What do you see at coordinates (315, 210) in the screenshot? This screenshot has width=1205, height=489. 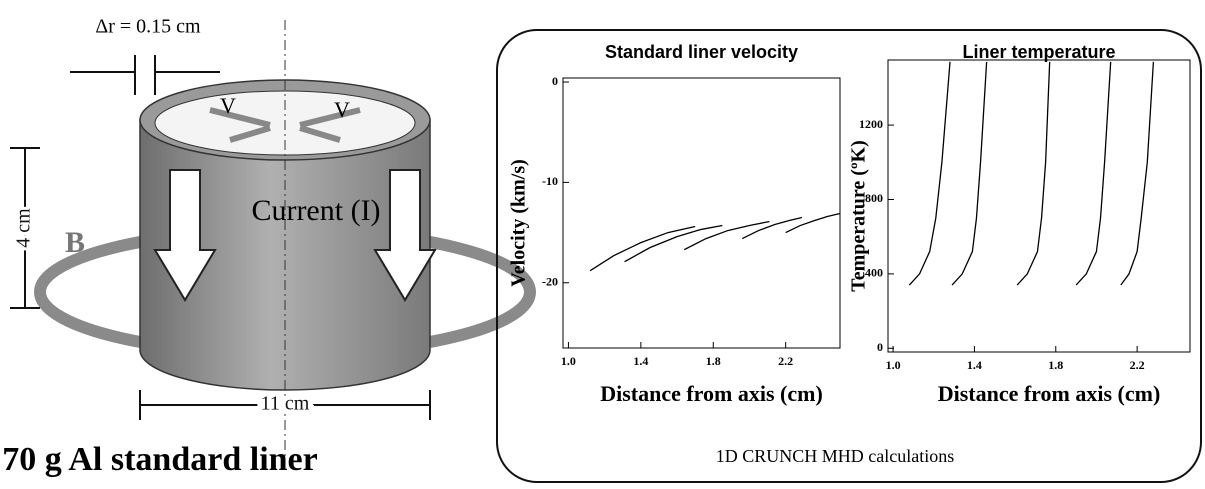 I see `current-label: Current (I)` at bounding box center [315, 210].